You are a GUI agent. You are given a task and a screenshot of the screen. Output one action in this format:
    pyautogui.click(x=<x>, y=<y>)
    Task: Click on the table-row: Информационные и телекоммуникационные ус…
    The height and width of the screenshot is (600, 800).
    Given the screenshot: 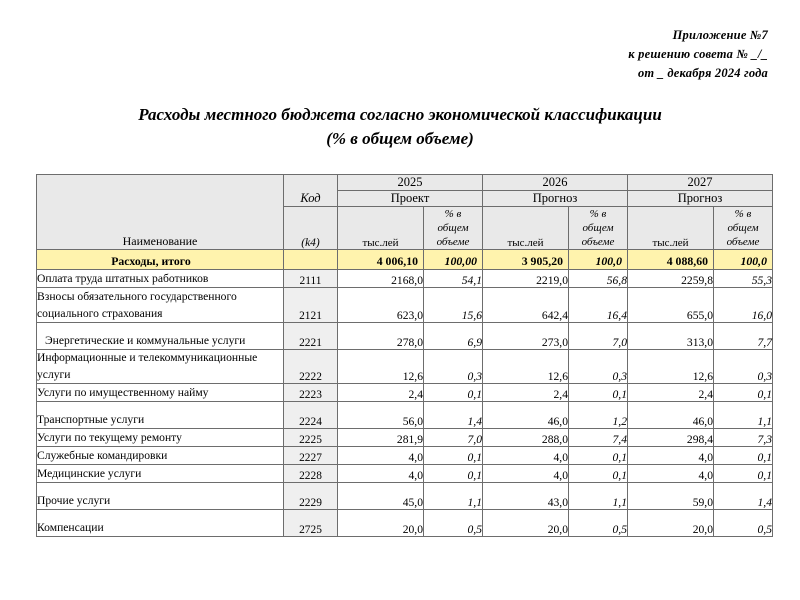 What is the action you would take?
    pyautogui.click(x=404, y=367)
    